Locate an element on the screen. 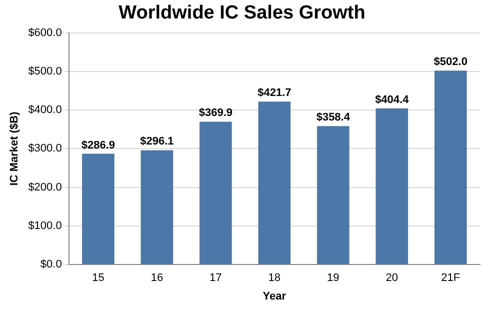 This screenshot has height=327, width=490. data-label: $369.9 is located at coordinates (215, 113).